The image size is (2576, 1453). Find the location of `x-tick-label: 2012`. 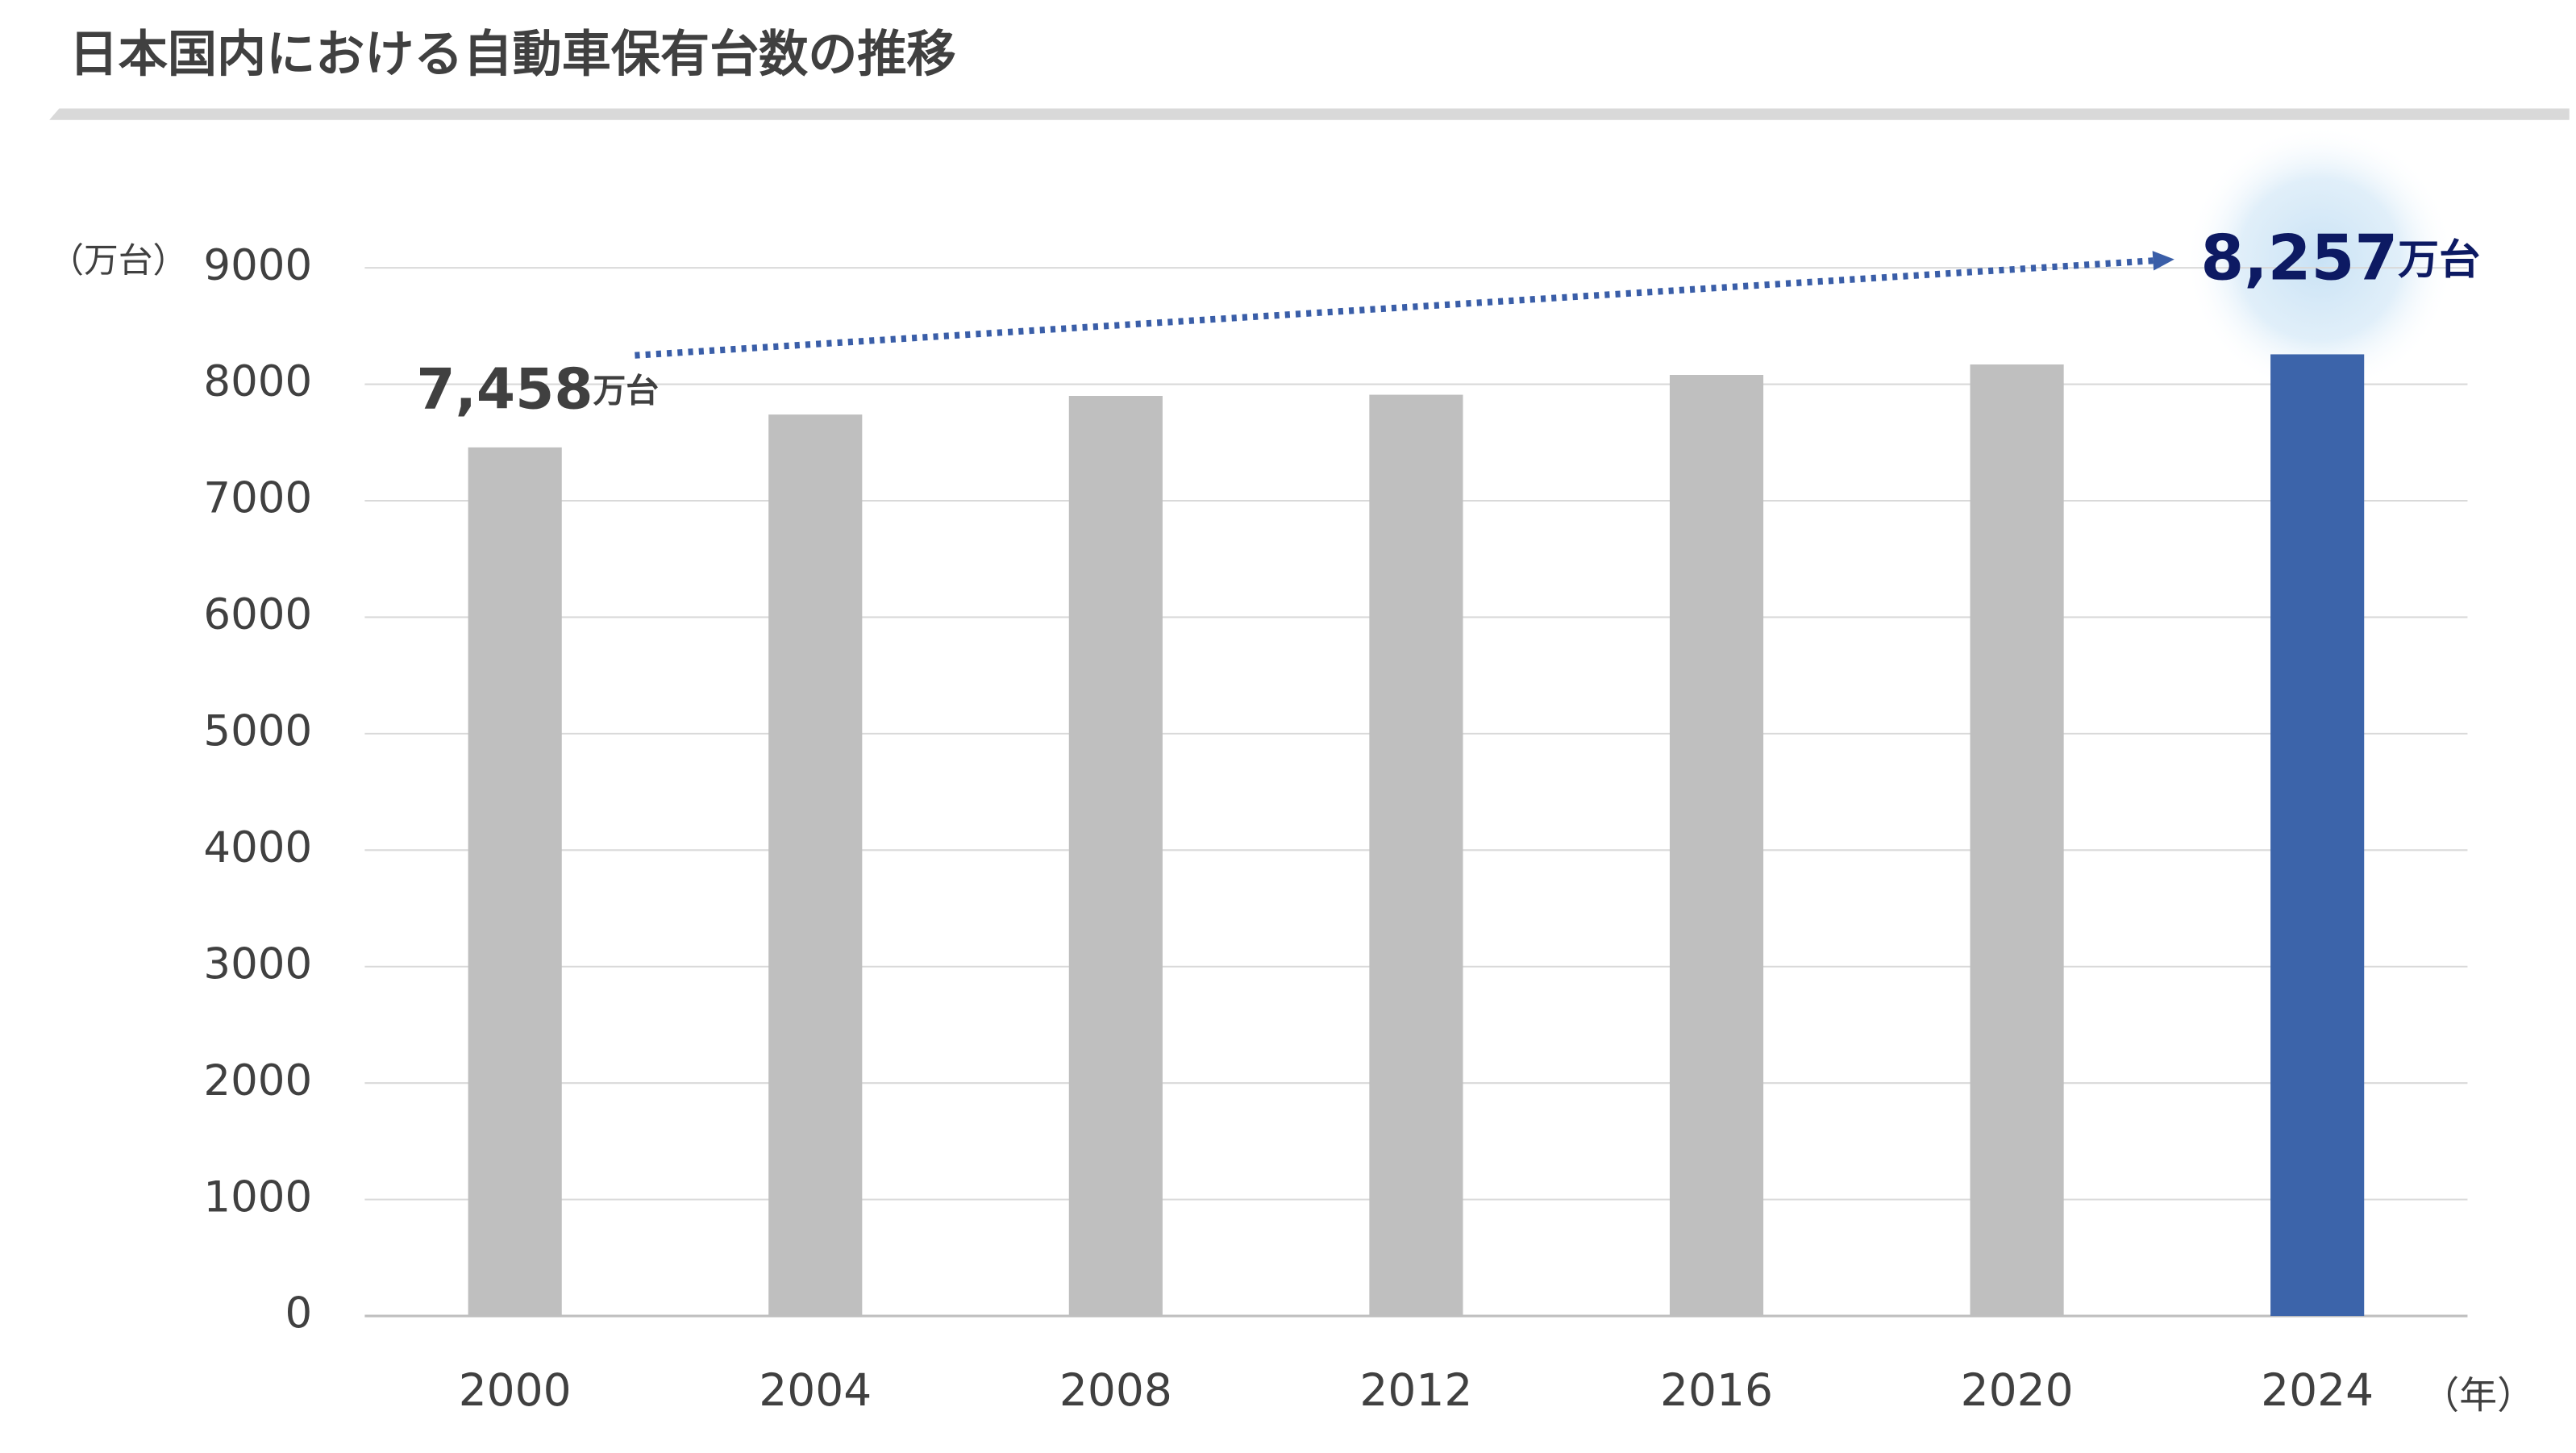

x-tick-label: 2012 is located at coordinates (1416, 1390).